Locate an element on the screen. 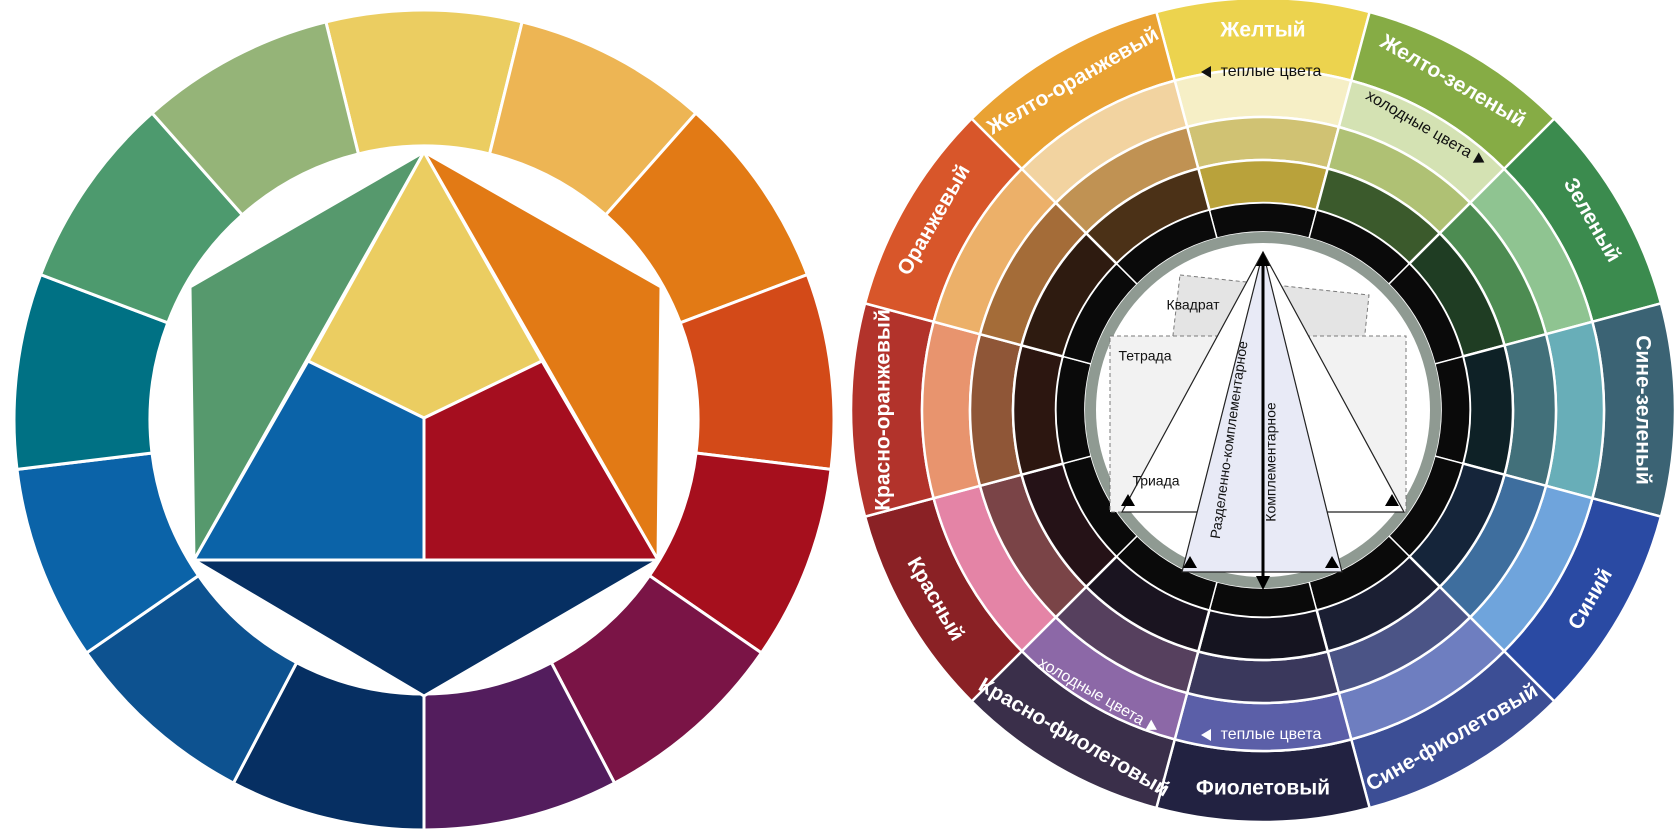 The image size is (1680, 840). segment-label-9: Красно-оранжевый is located at coordinates (883, 410).